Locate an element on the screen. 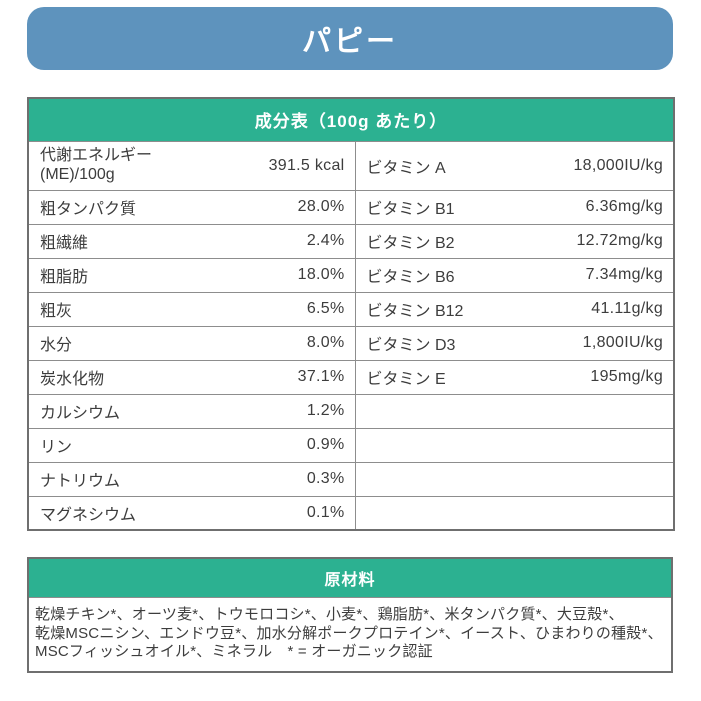  vitamin-value: 12.72mg/kg is located at coordinates (608, 240).